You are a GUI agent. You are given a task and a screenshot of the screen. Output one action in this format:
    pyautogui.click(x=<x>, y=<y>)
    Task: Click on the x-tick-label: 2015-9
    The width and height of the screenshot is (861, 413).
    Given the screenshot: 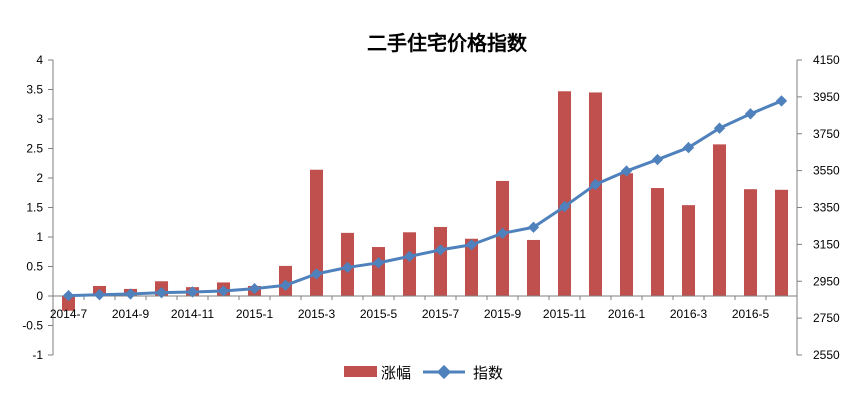 What is the action you would take?
    pyautogui.click(x=503, y=314)
    